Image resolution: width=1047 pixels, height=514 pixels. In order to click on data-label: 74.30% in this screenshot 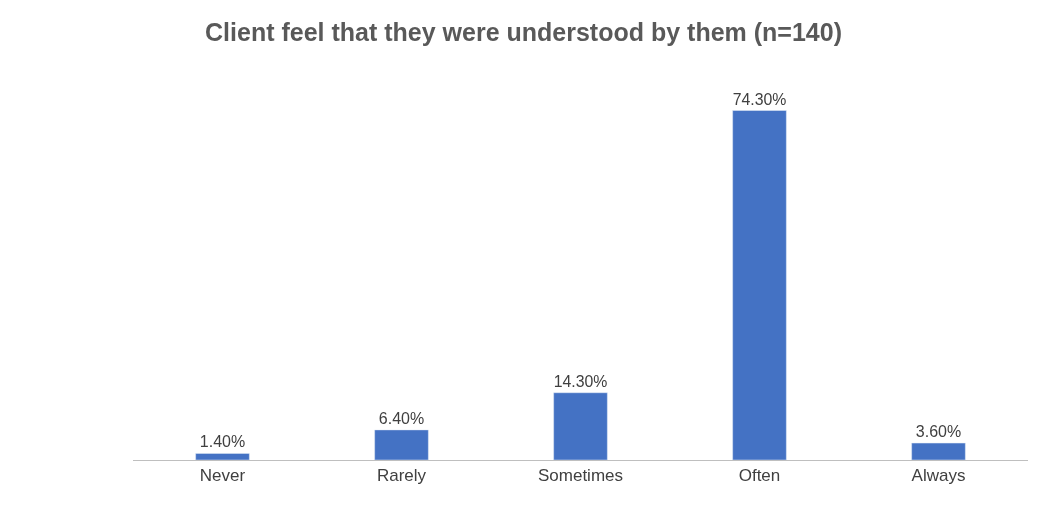, I will do `click(759, 99)`.